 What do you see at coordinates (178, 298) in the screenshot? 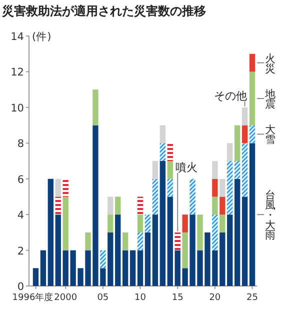
I see `x-tick-label: 15` at bounding box center [178, 298].